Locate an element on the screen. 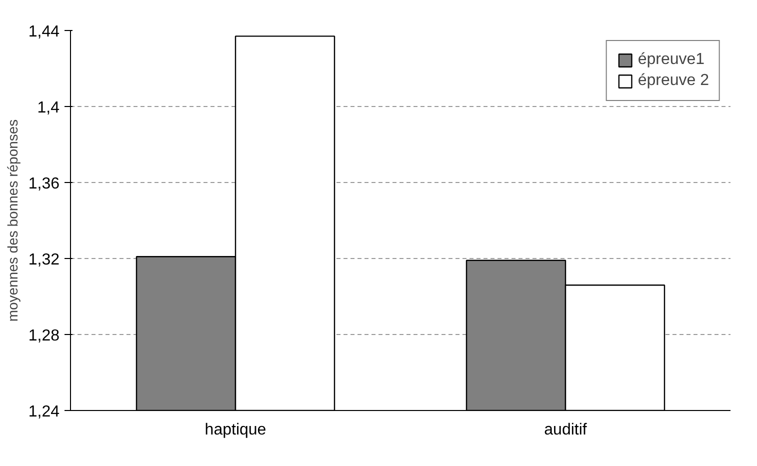  y-tick-label: 1,32 is located at coordinates (44, 260).